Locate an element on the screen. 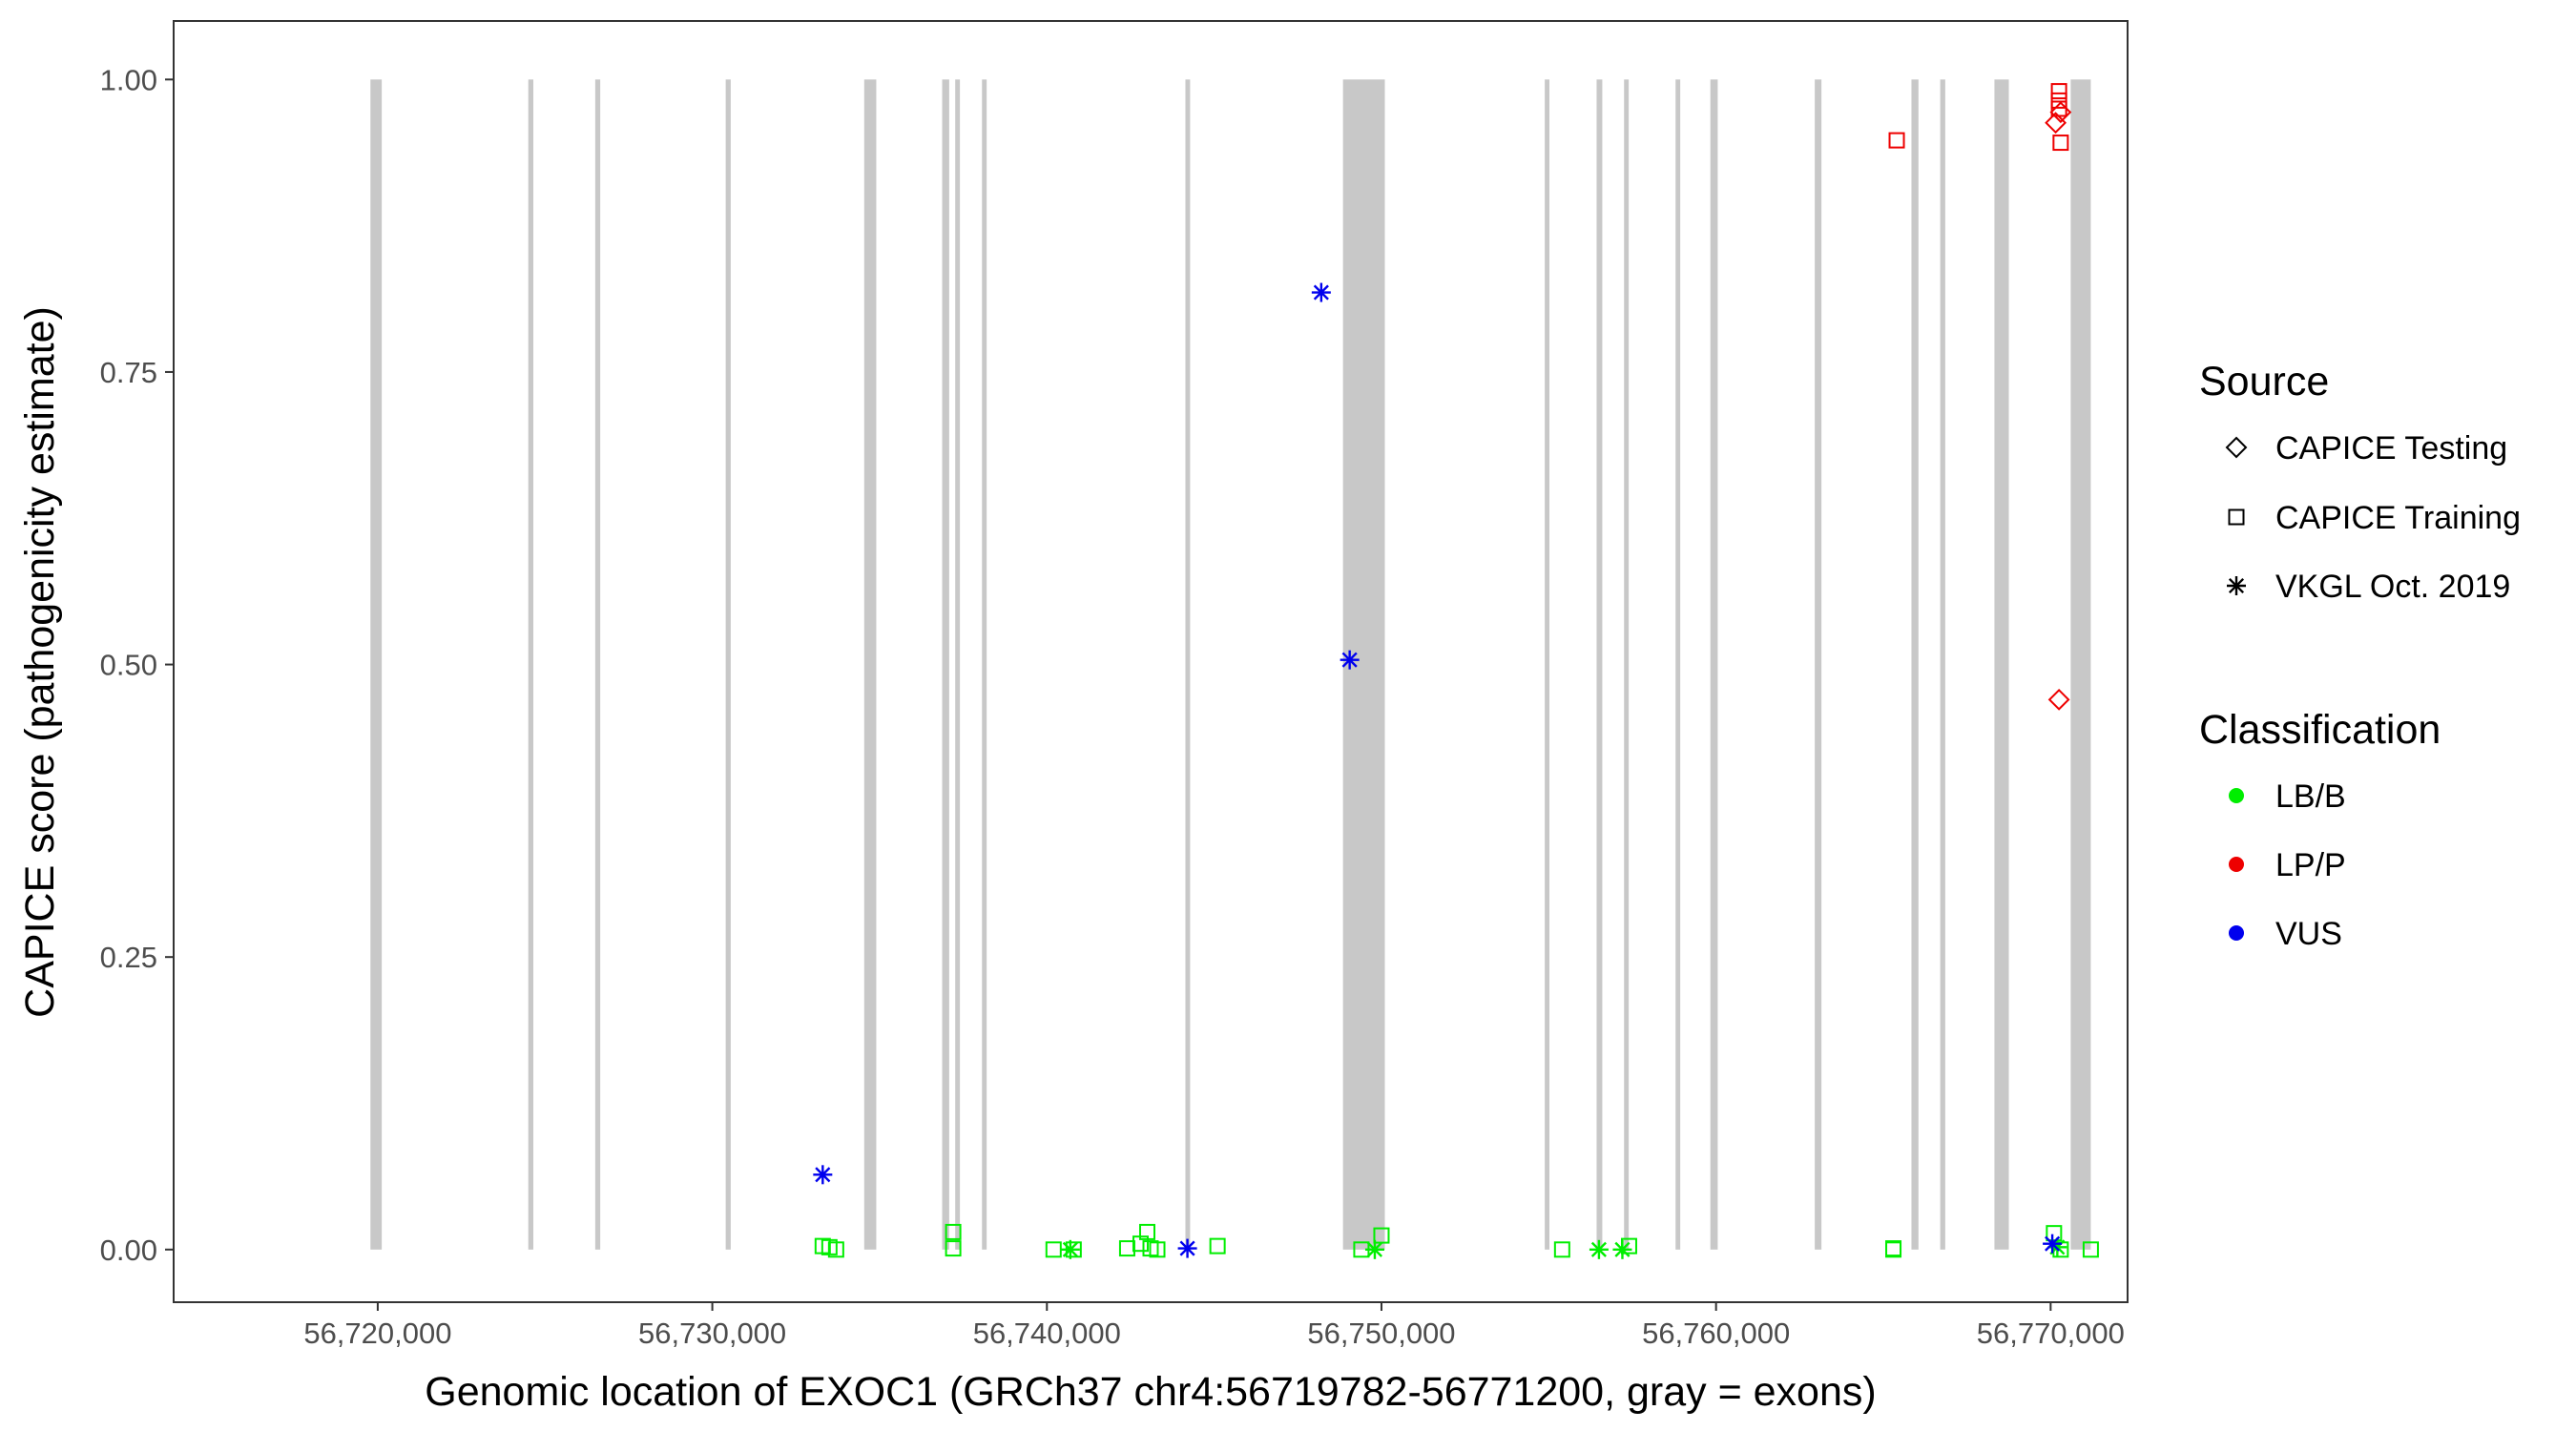  x-tick-label: 56,770,000 is located at coordinates (2051, 1333).